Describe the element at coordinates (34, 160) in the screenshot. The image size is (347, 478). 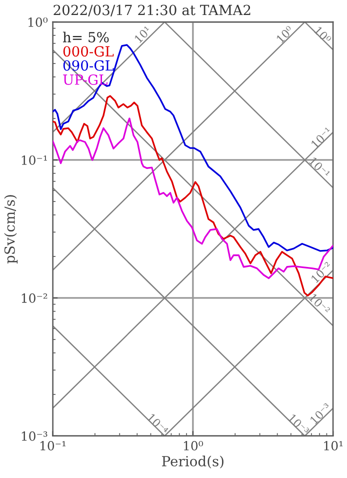
I see `y-tick-label: 10⁻¹` at that location.